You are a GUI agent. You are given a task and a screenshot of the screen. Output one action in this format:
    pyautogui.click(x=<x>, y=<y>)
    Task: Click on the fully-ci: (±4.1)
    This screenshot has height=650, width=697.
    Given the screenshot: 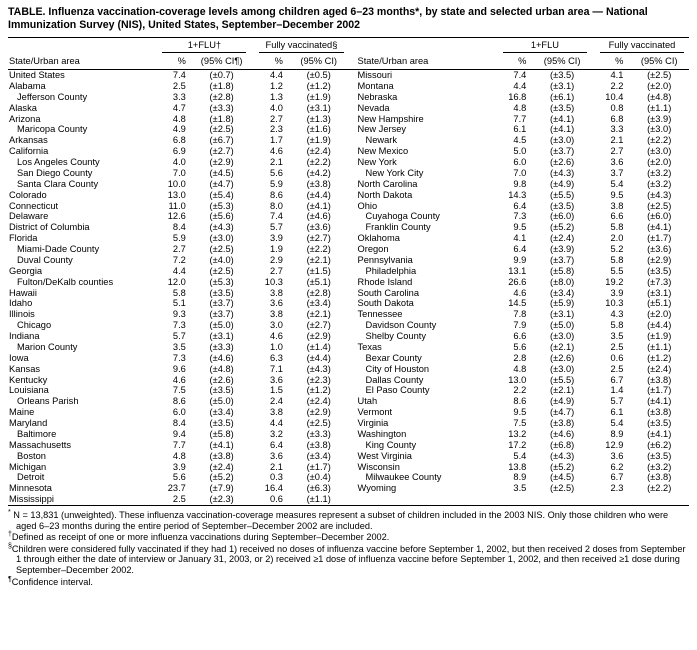 What is the action you would take?
    pyautogui.click(x=659, y=433)
    